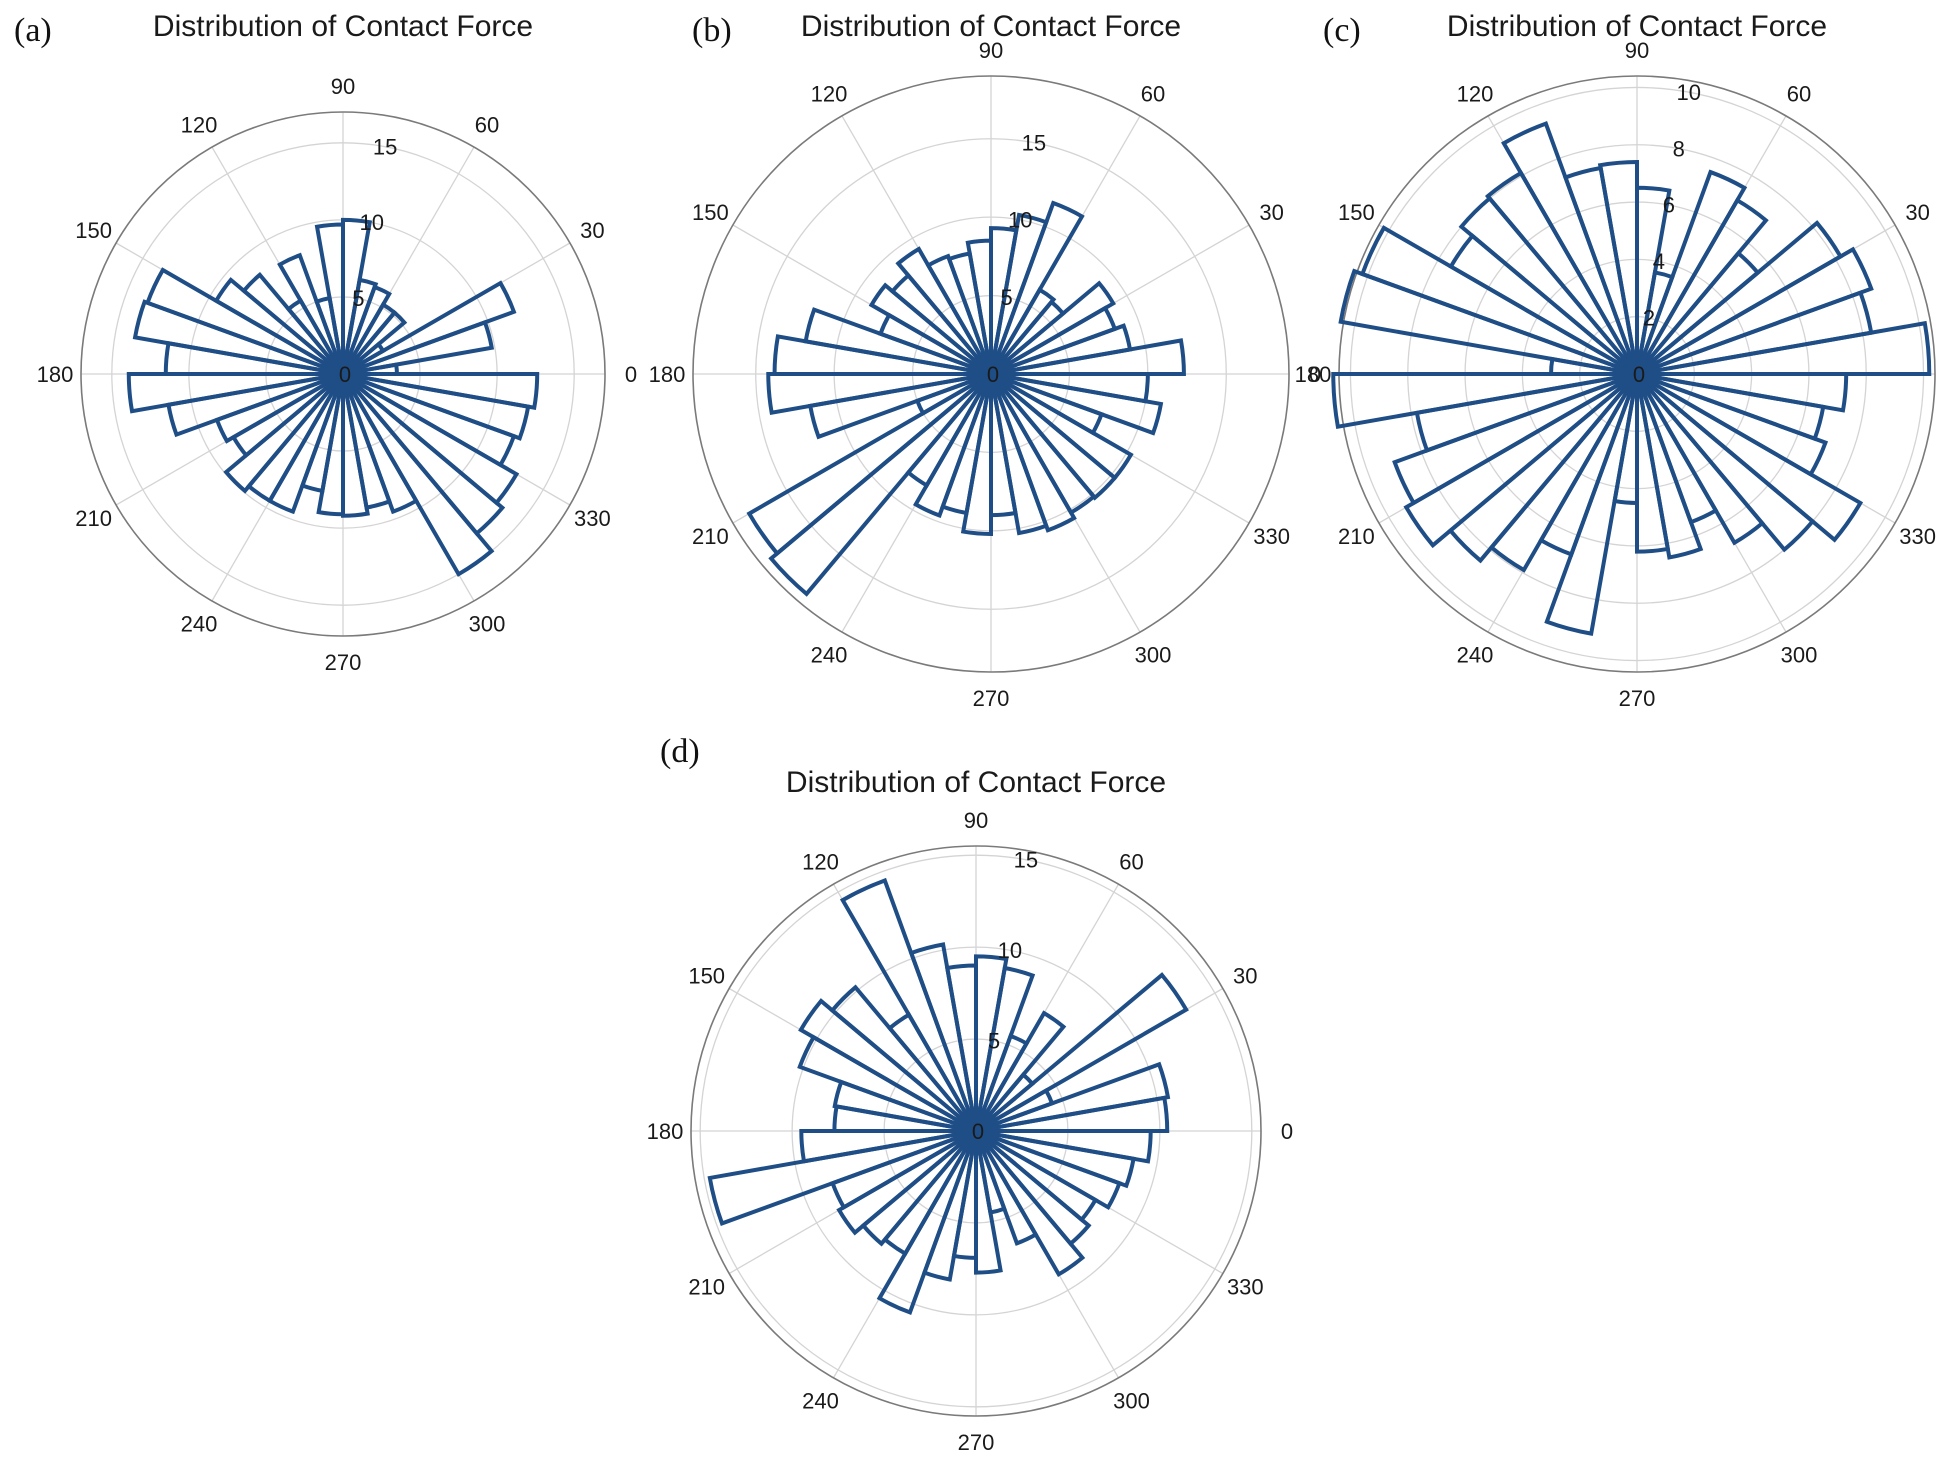 The height and width of the screenshot is (1461, 1950). Describe the element at coordinates (1669, 205) in the screenshot. I see `radial-tick-label: 6` at that location.